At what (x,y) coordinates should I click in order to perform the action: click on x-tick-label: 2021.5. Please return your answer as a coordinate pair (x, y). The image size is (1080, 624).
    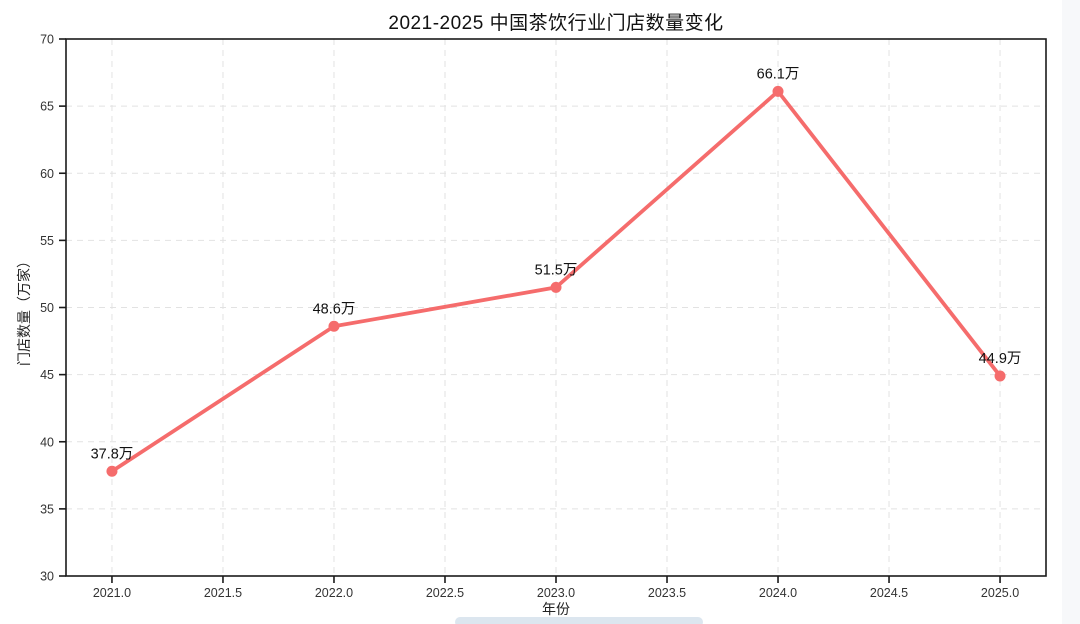
    Looking at the image, I should click on (223, 593).